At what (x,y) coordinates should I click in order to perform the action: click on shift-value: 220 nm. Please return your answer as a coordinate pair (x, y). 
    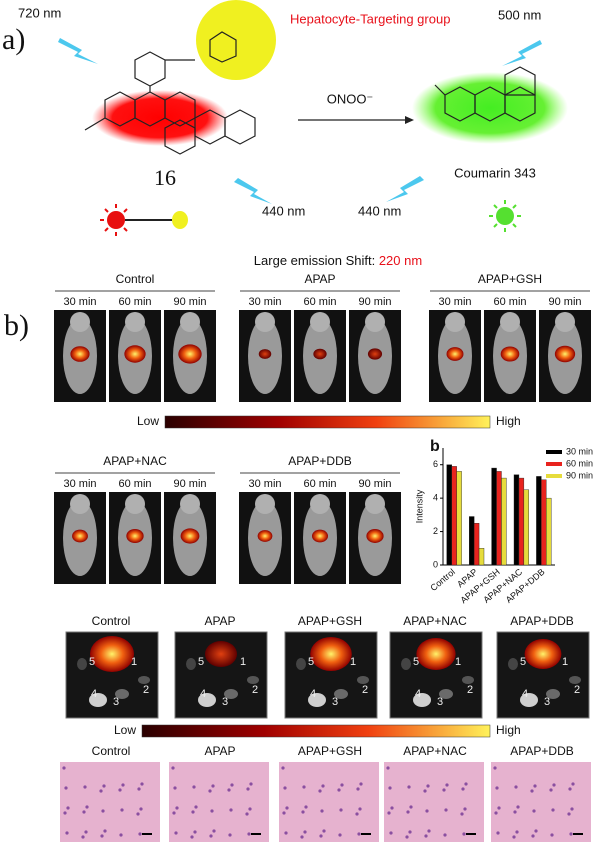
    Looking at the image, I should click on (400, 260).